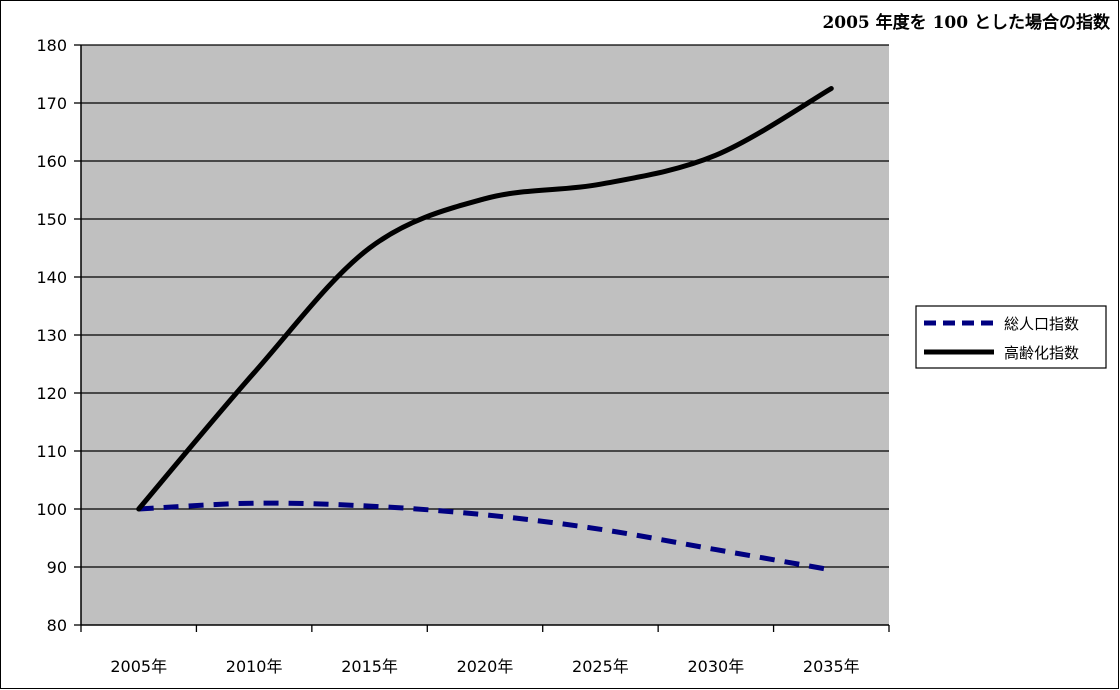 This screenshot has width=1120, height=690. Describe the element at coordinates (57, 567) in the screenshot. I see `y-tick-label: 90` at that location.